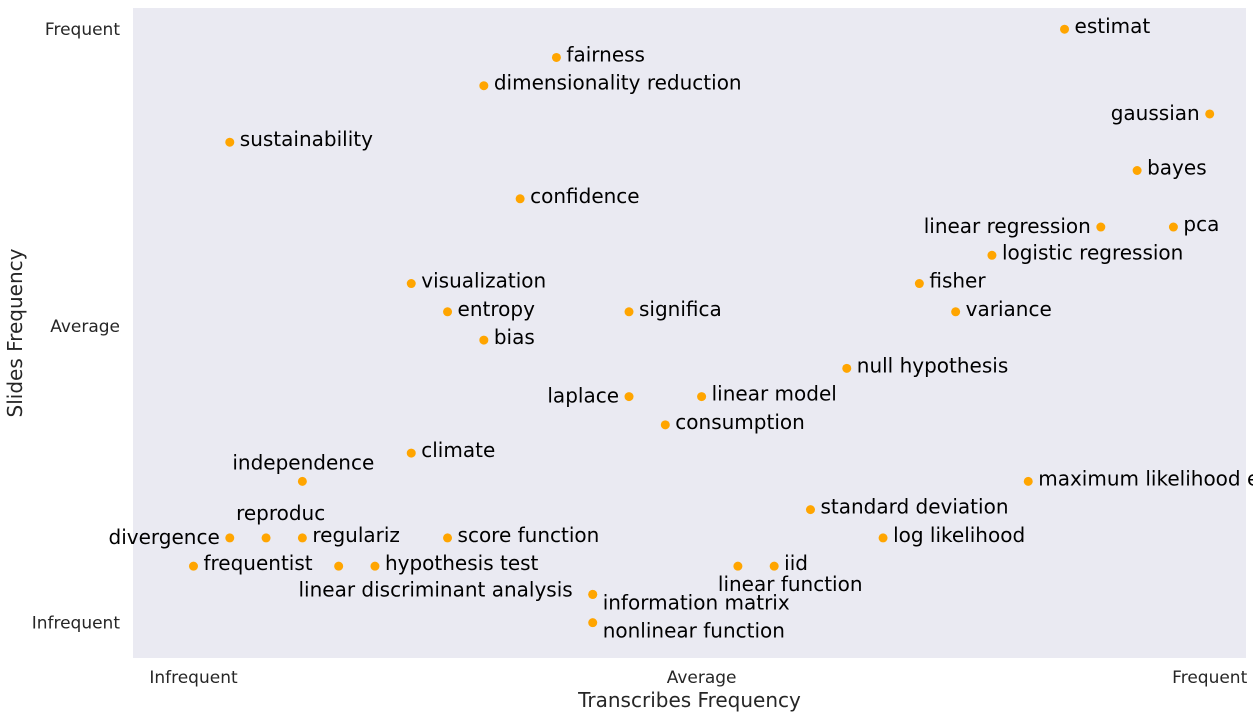 The image size is (1253, 718). What do you see at coordinates (790, 584) in the screenshot?
I see `point-label: linear function` at bounding box center [790, 584].